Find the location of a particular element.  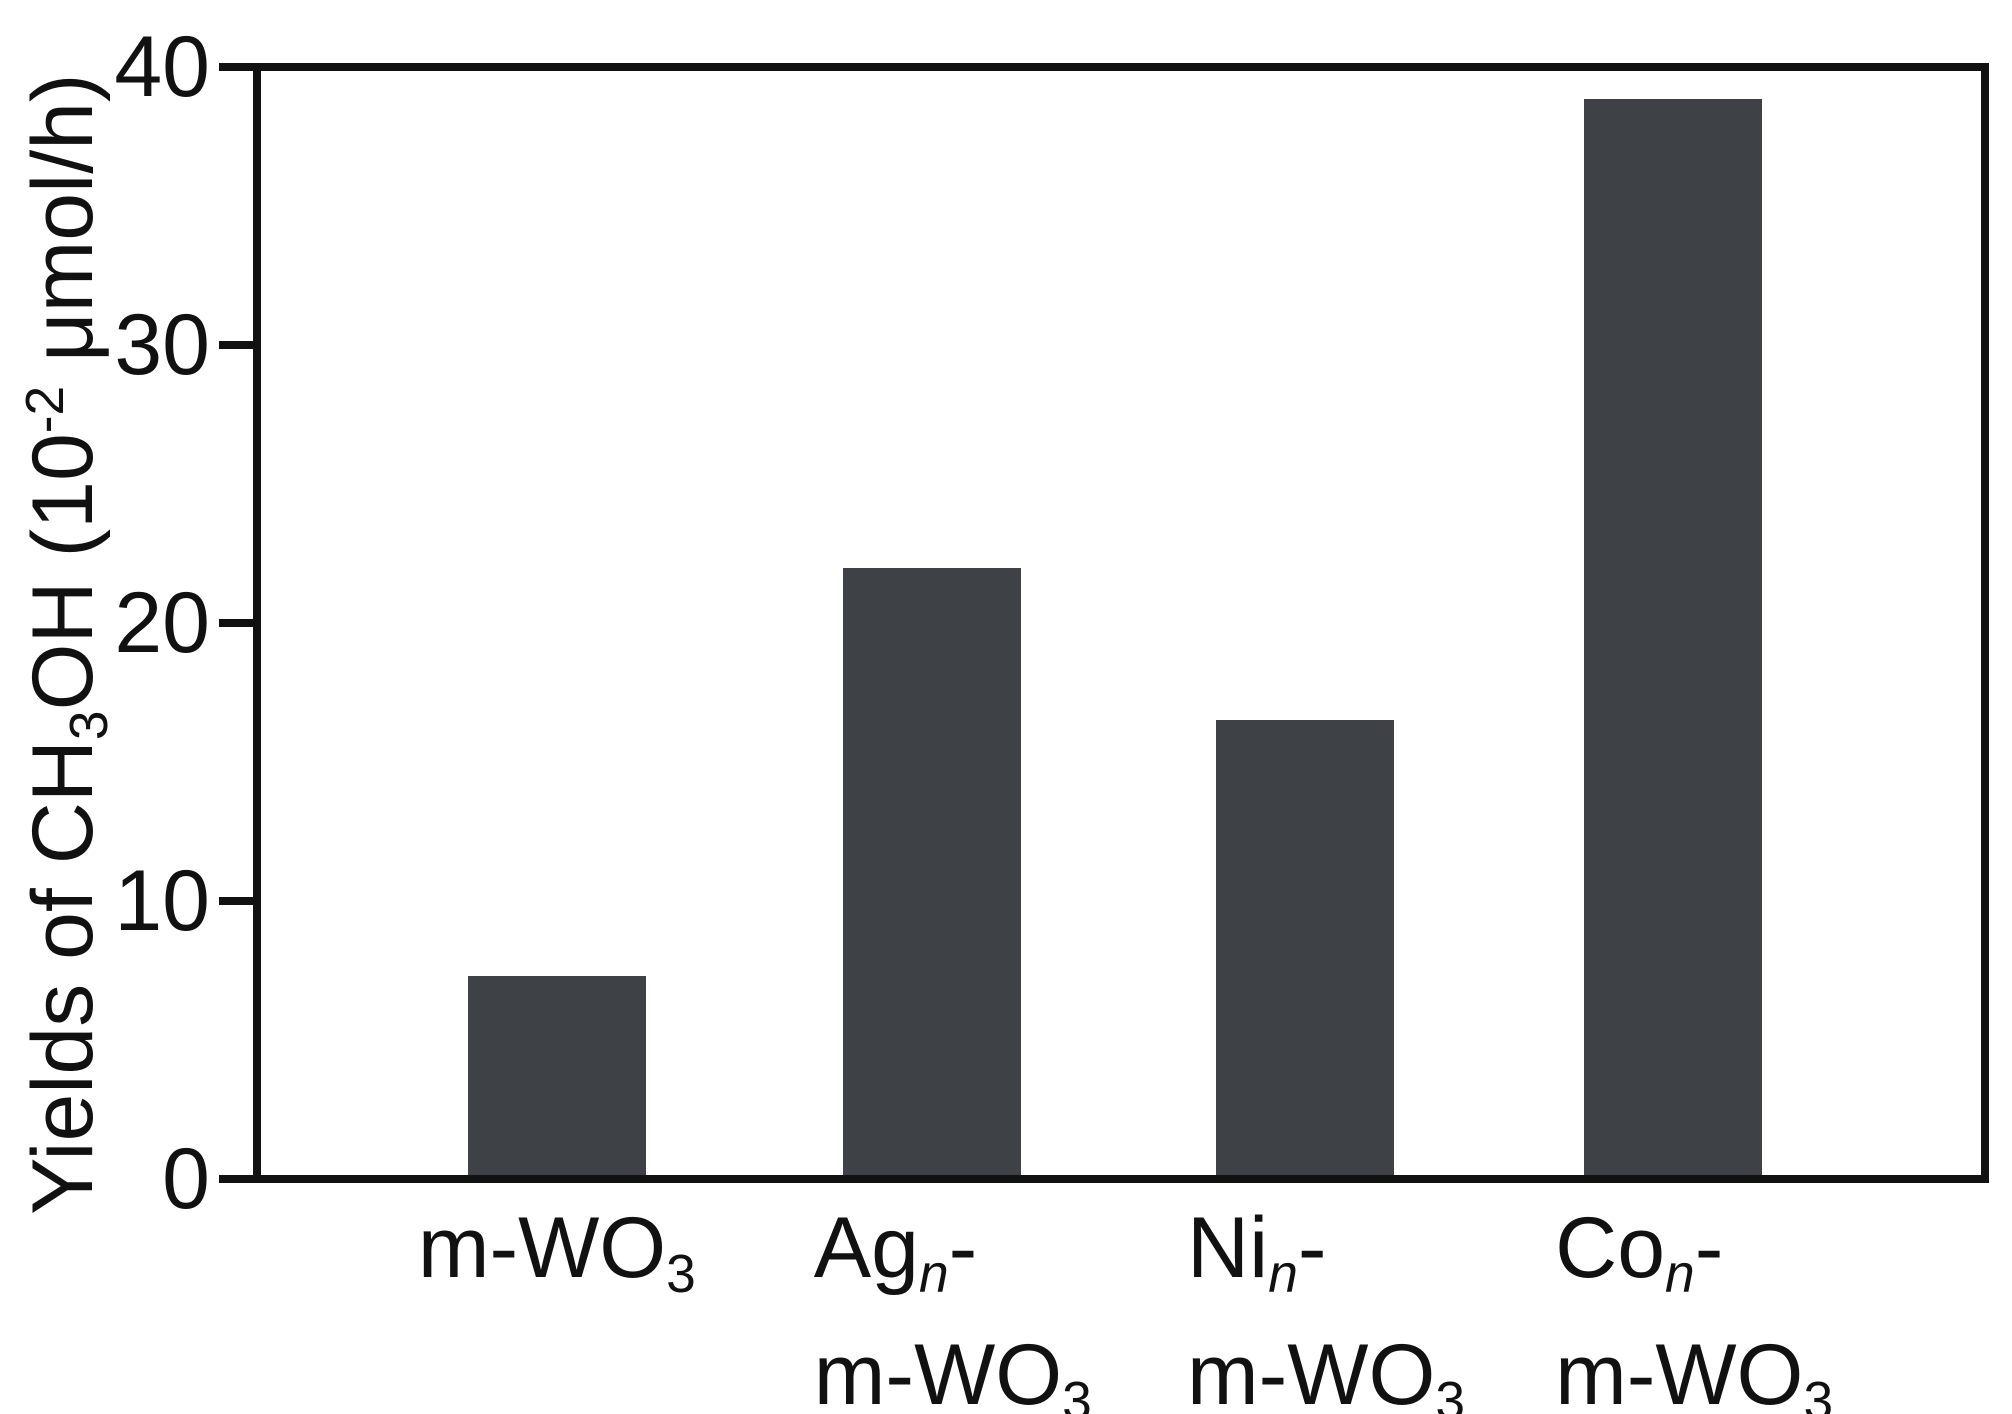

label-part: Ag is located at coordinates (866, 1248).